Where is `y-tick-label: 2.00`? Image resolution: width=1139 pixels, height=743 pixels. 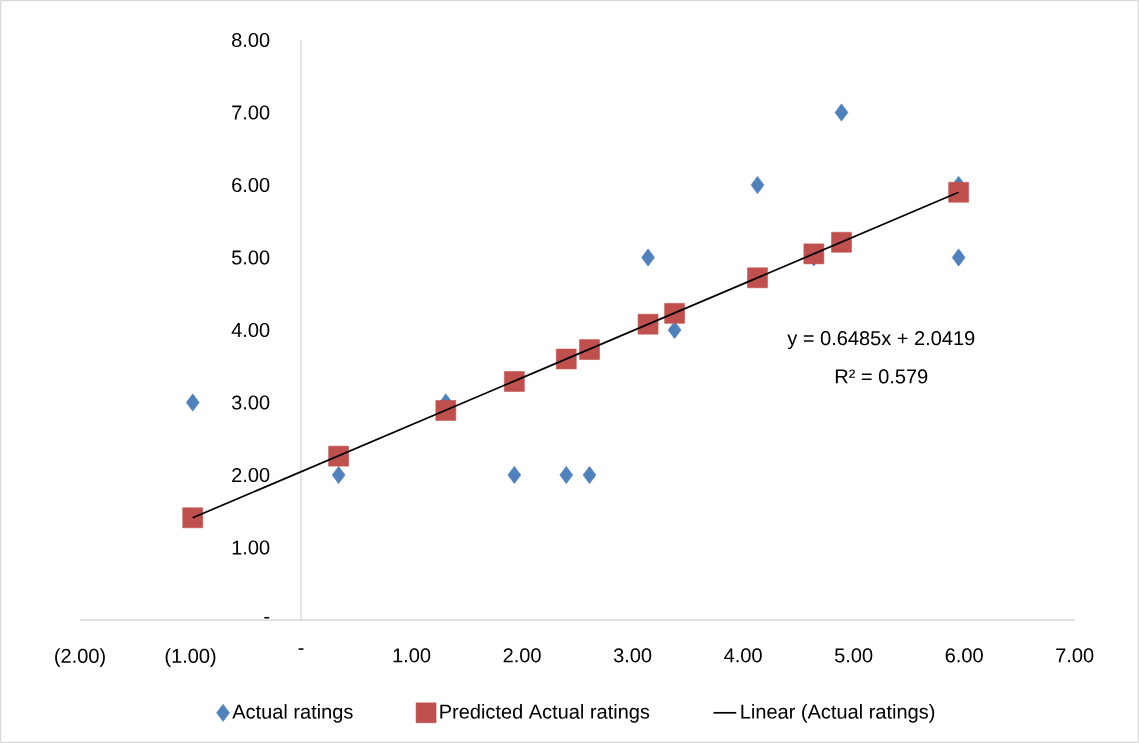
y-tick-label: 2.00 is located at coordinates (251, 475).